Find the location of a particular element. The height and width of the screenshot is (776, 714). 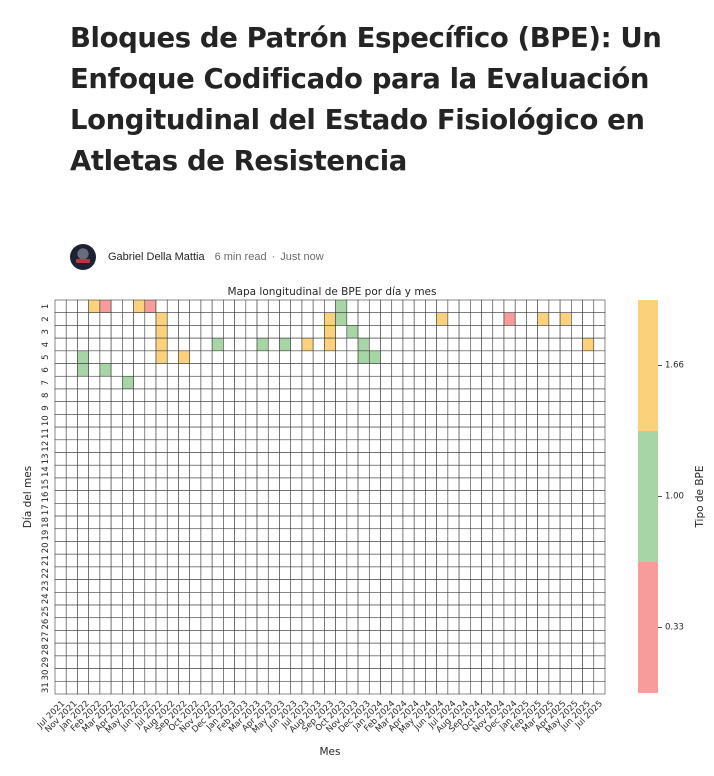

colorbar-segment is located at coordinates (648, 627).